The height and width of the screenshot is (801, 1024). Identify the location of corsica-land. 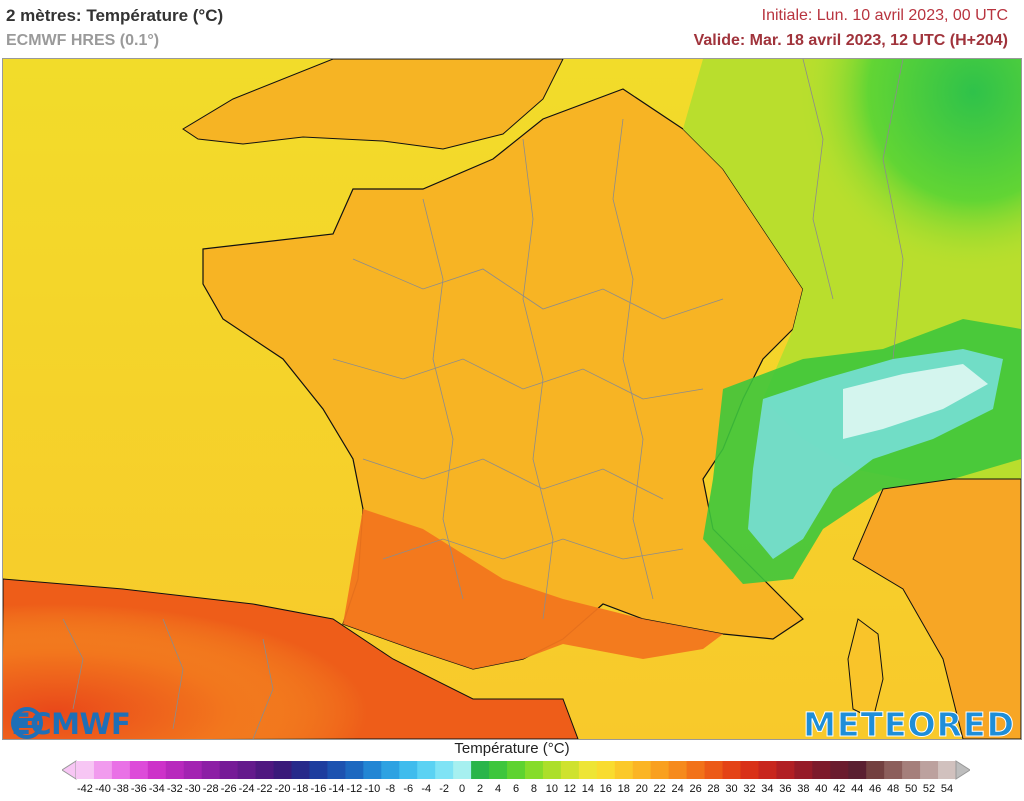
(865, 669).